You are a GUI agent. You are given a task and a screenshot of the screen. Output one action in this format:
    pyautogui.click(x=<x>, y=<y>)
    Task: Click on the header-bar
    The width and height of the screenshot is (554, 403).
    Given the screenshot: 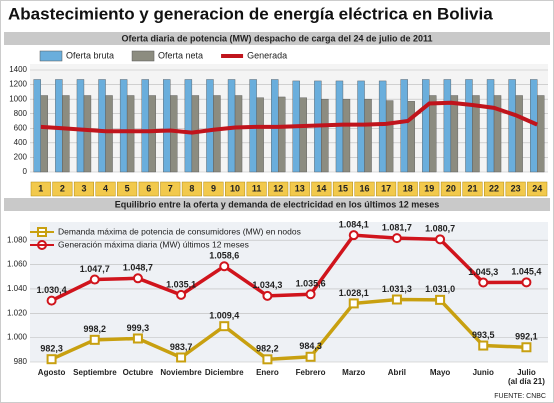 What is the action you would take?
    pyautogui.click(x=277, y=204)
    